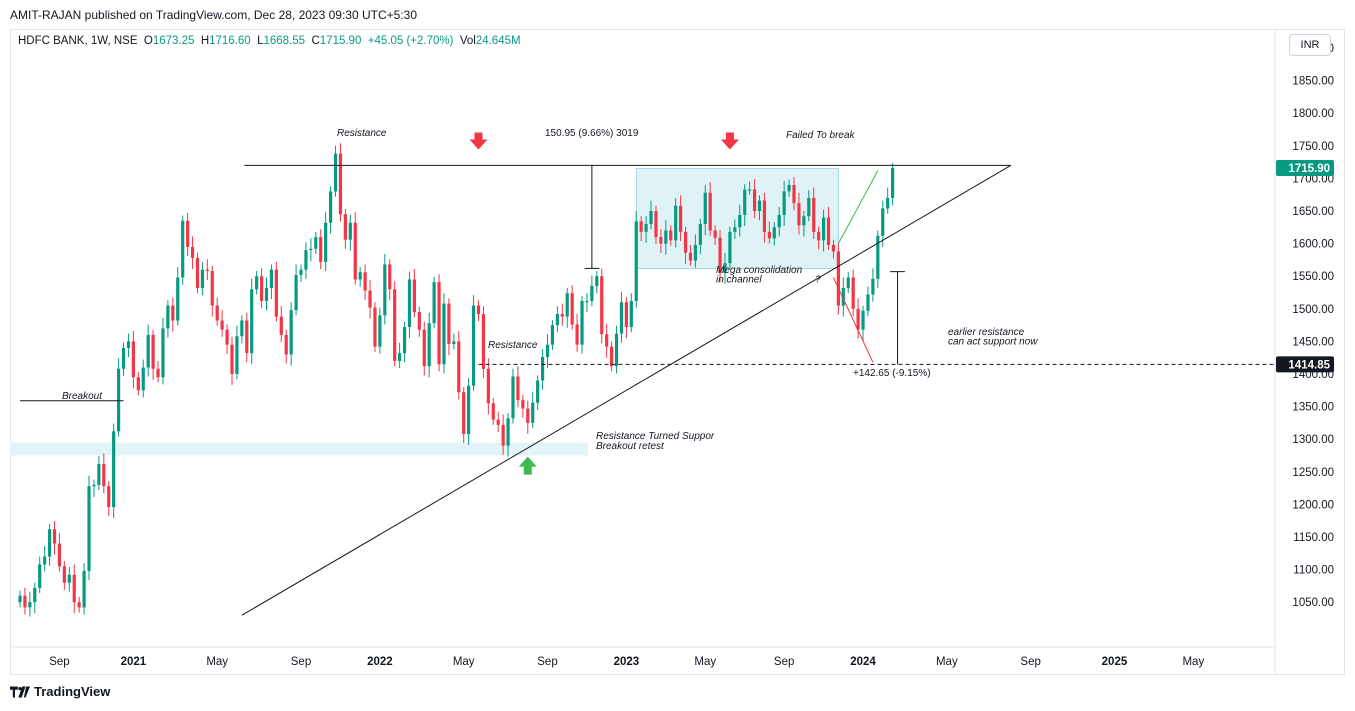 The width and height of the screenshot is (1355, 711). What do you see at coordinates (1313, 245) in the screenshot?
I see `y-tick-label: 1600.00` at bounding box center [1313, 245].